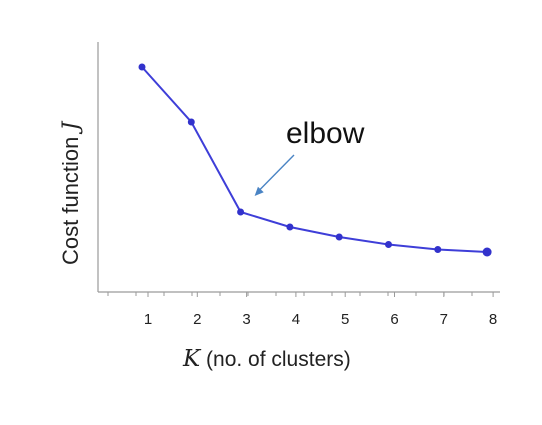  What do you see at coordinates (325, 133) in the screenshot?
I see `elbow-annotation-label: elbow` at bounding box center [325, 133].